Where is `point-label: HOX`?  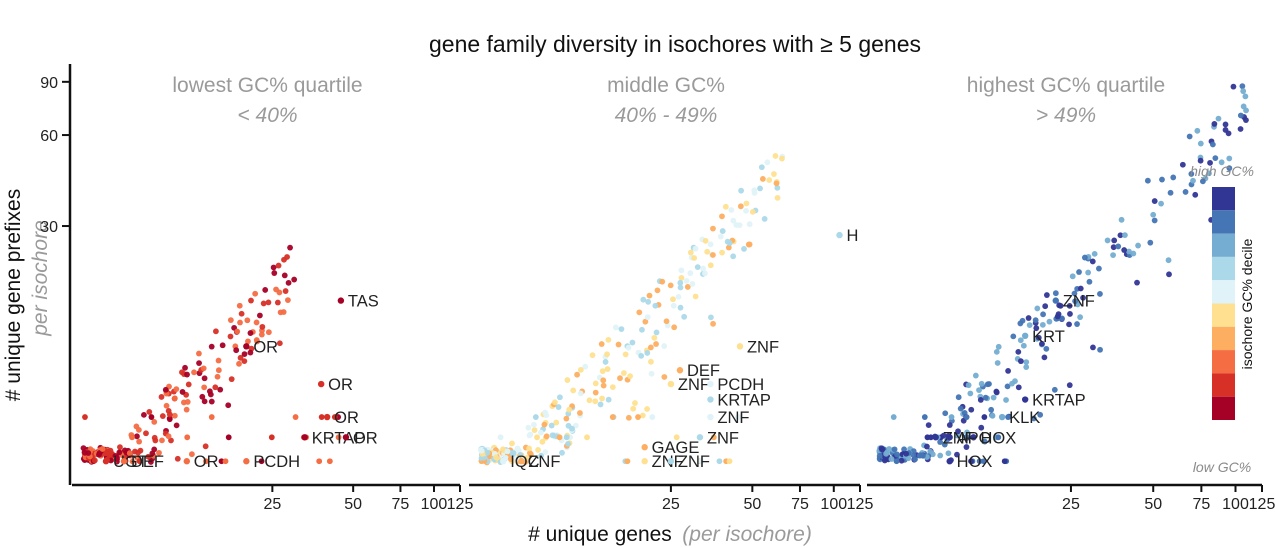
point-label: HOX is located at coordinates (998, 438).